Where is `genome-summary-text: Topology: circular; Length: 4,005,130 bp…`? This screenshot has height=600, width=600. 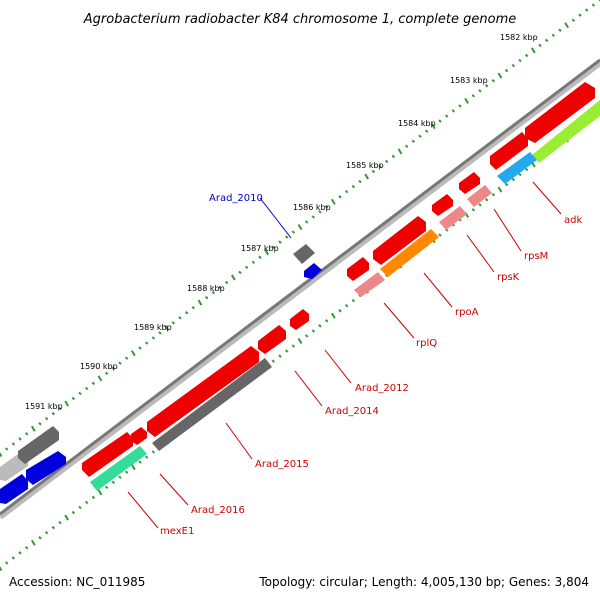 genome-summary-text: Topology: circular; Length: 4,005,130 bp… is located at coordinates (423, 582).